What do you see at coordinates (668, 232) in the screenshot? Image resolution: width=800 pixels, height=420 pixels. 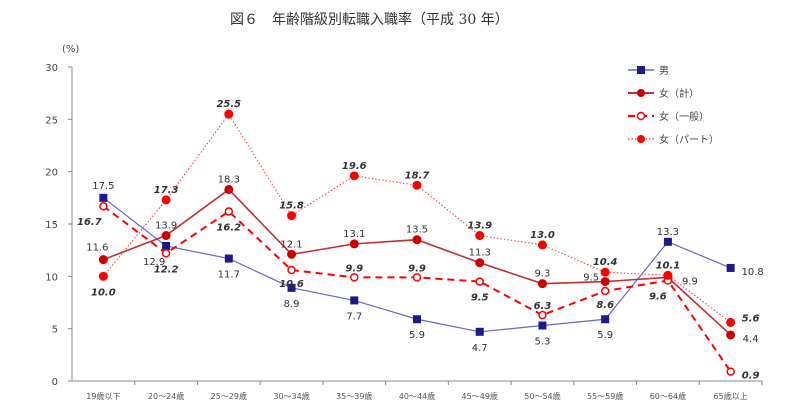 I see `data-label: 13.3` at bounding box center [668, 232].